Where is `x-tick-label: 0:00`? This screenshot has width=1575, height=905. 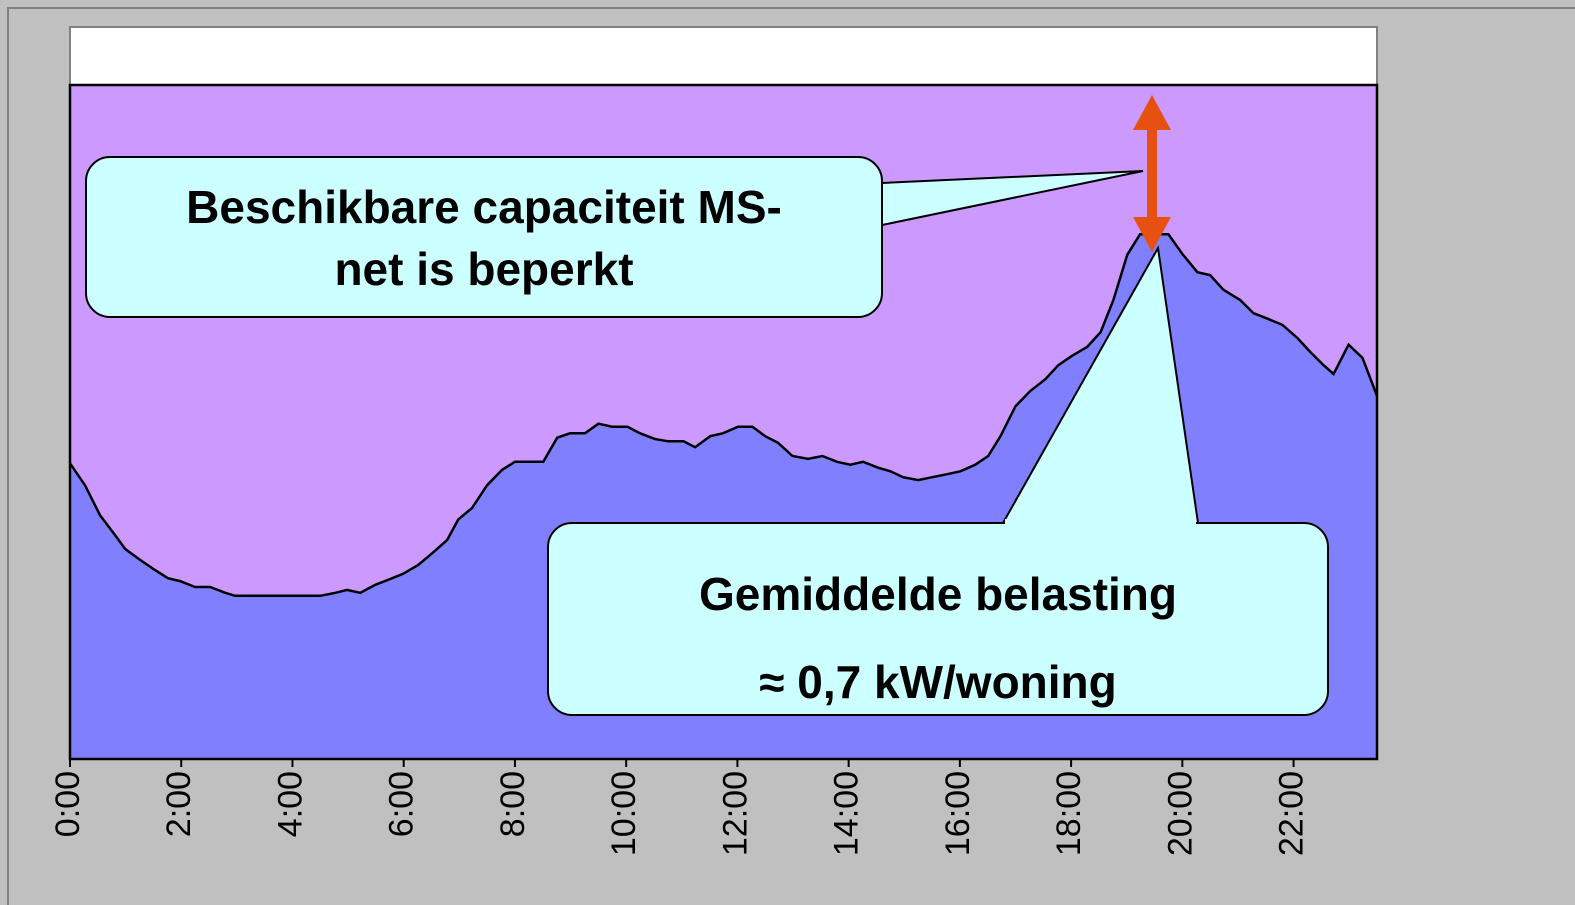 x-tick-label: 0:00 is located at coordinates (68, 804).